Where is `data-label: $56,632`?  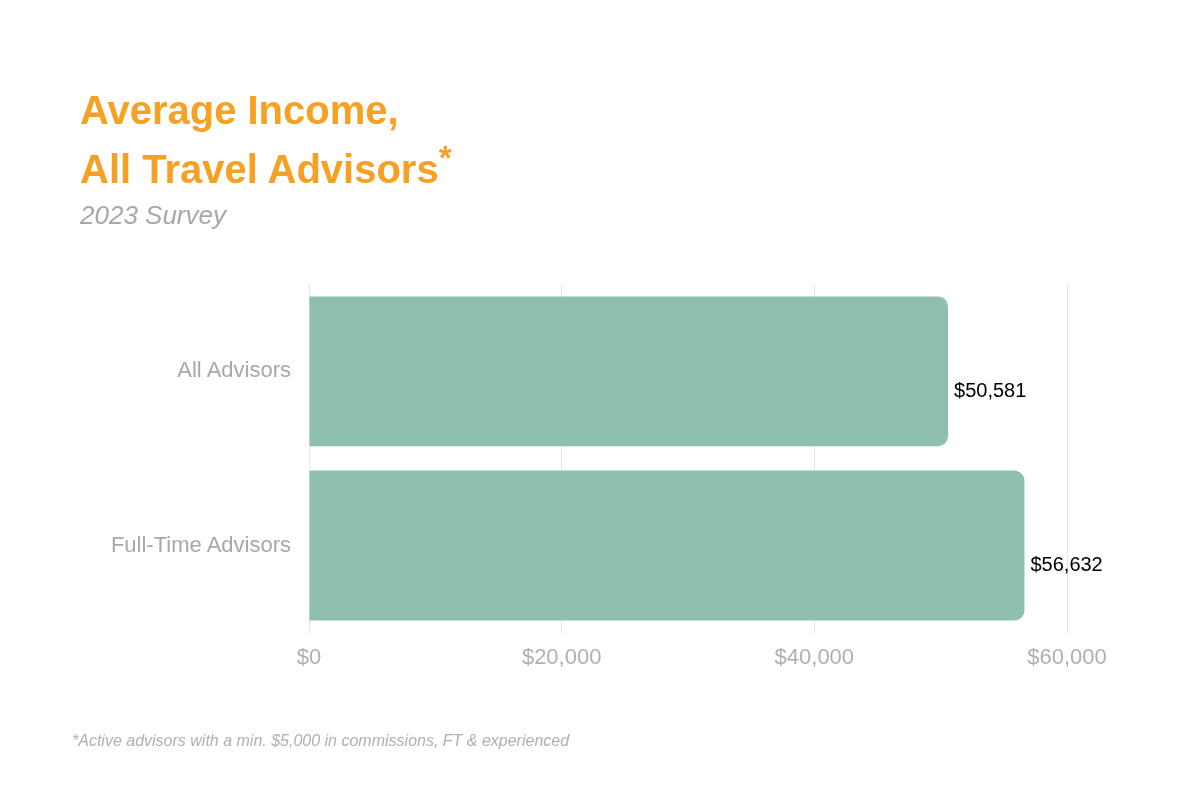 data-label: $56,632 is located at coordinates (1066, 564).